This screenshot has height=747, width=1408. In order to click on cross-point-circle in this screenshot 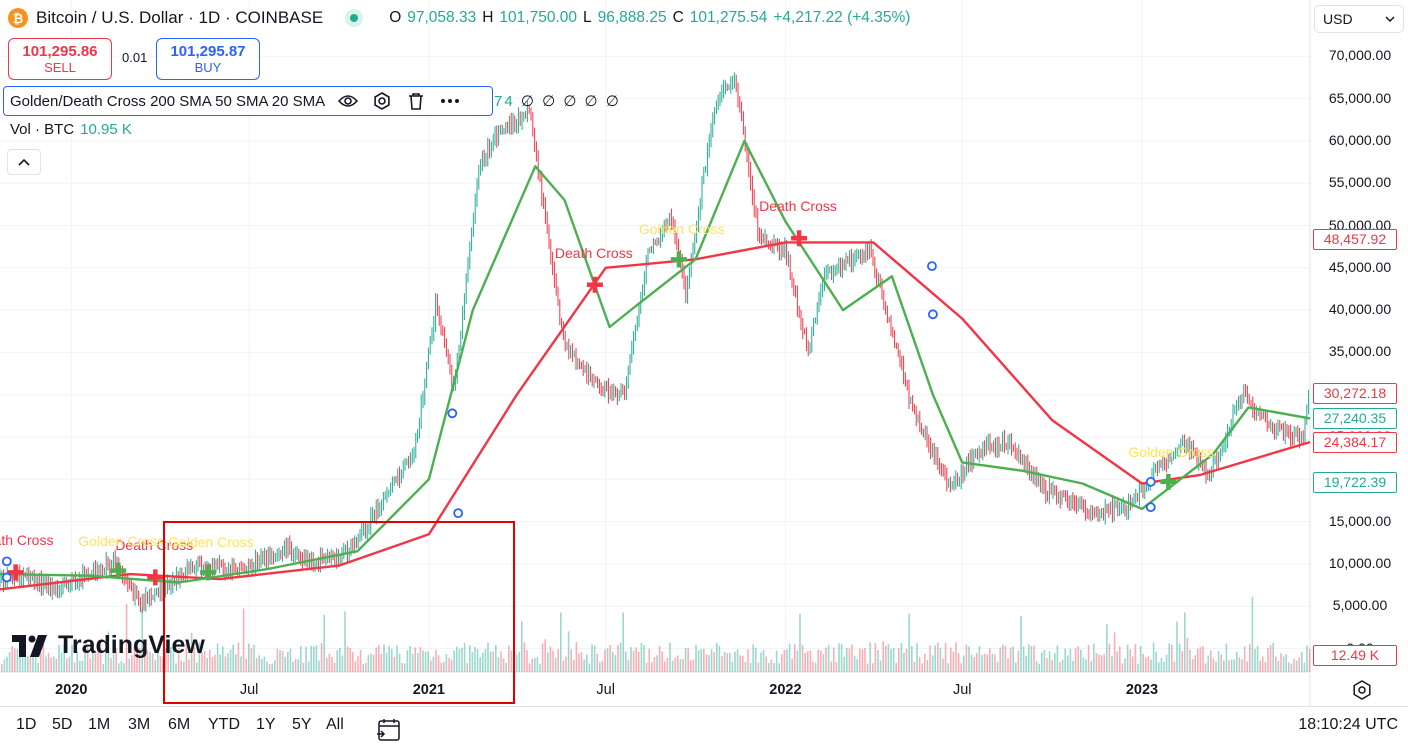, I will do `click(452, 413)`.